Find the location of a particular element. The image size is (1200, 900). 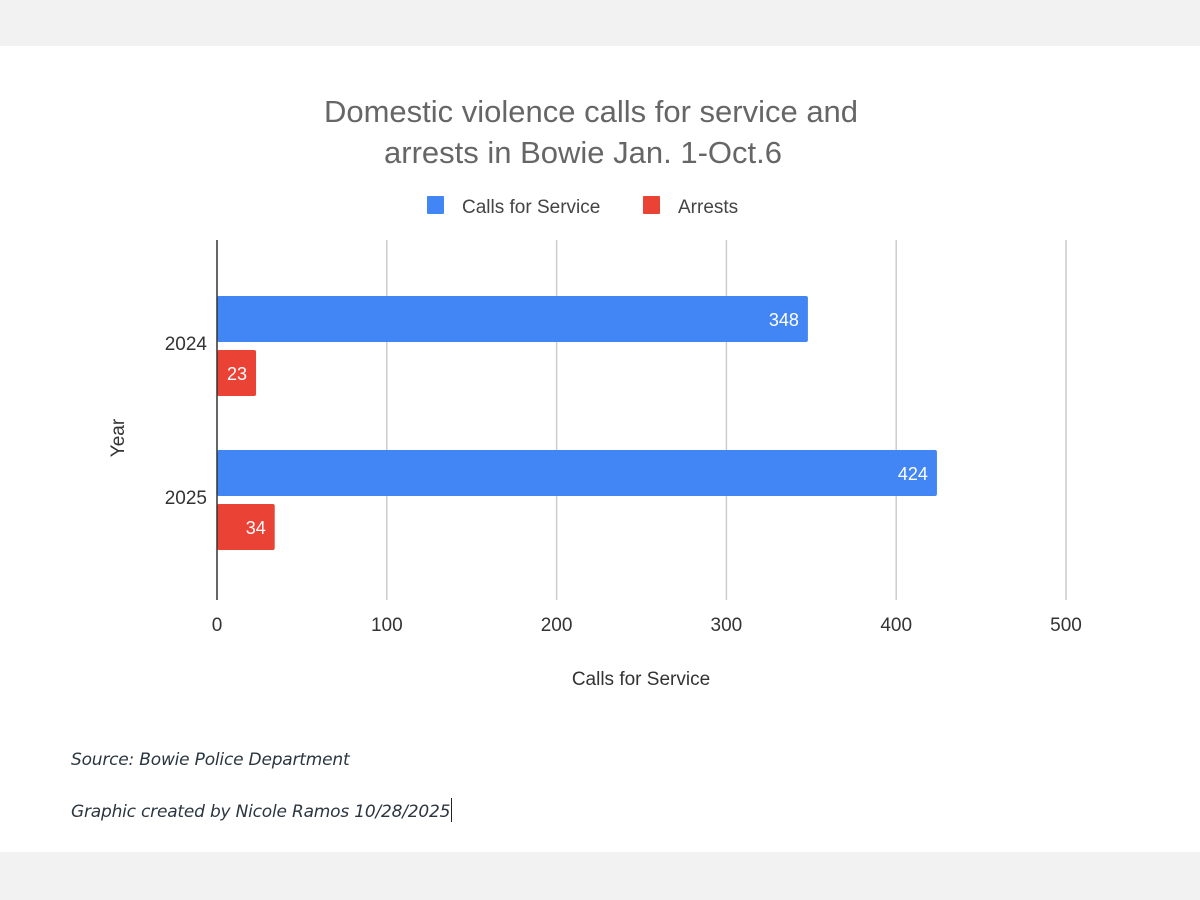

x-tick-label: 500 is located at coordinates (1066, 625).